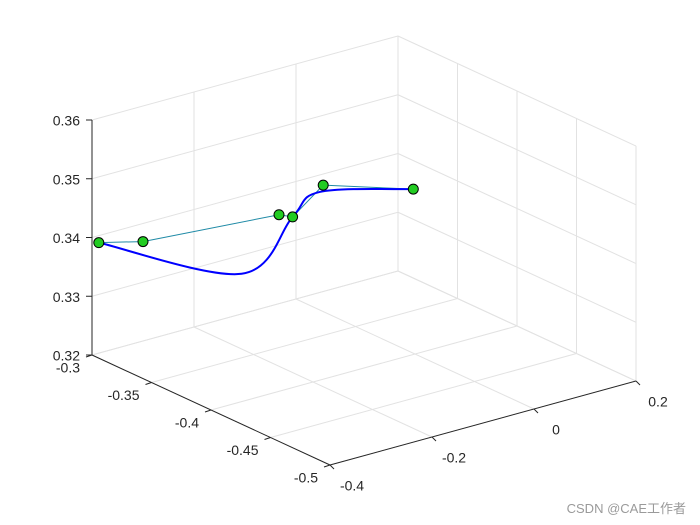  Describe the element at coordinates (66, 179) in the screenshot. I see `z-tick-label: 0.35` at that location.